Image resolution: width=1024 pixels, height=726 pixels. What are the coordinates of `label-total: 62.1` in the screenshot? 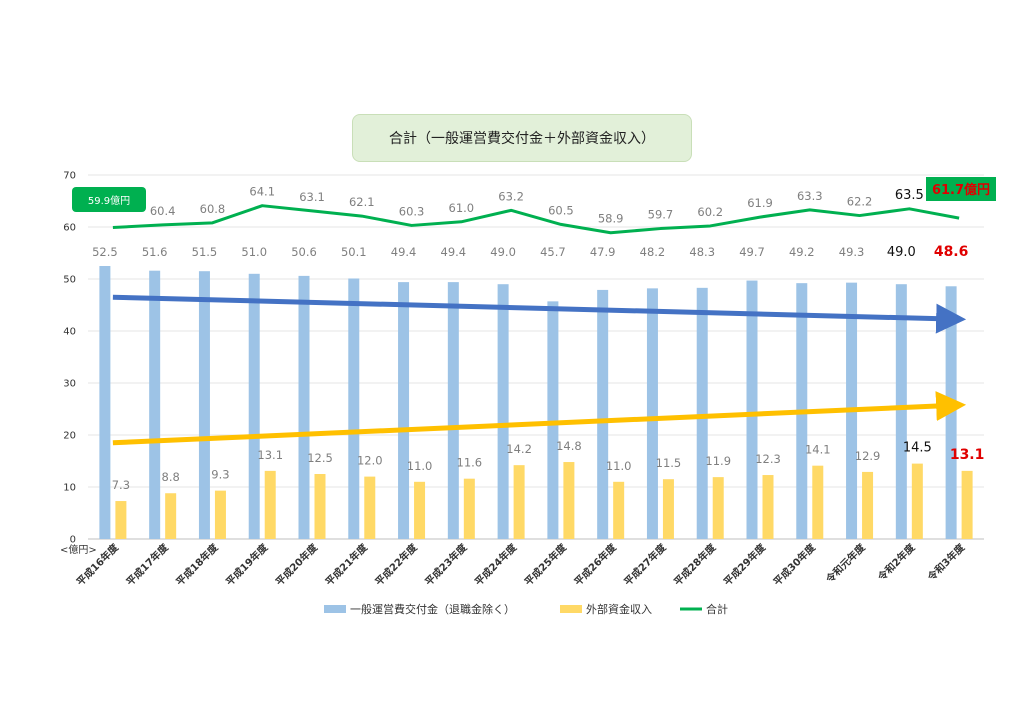 It's located at (362, 202).